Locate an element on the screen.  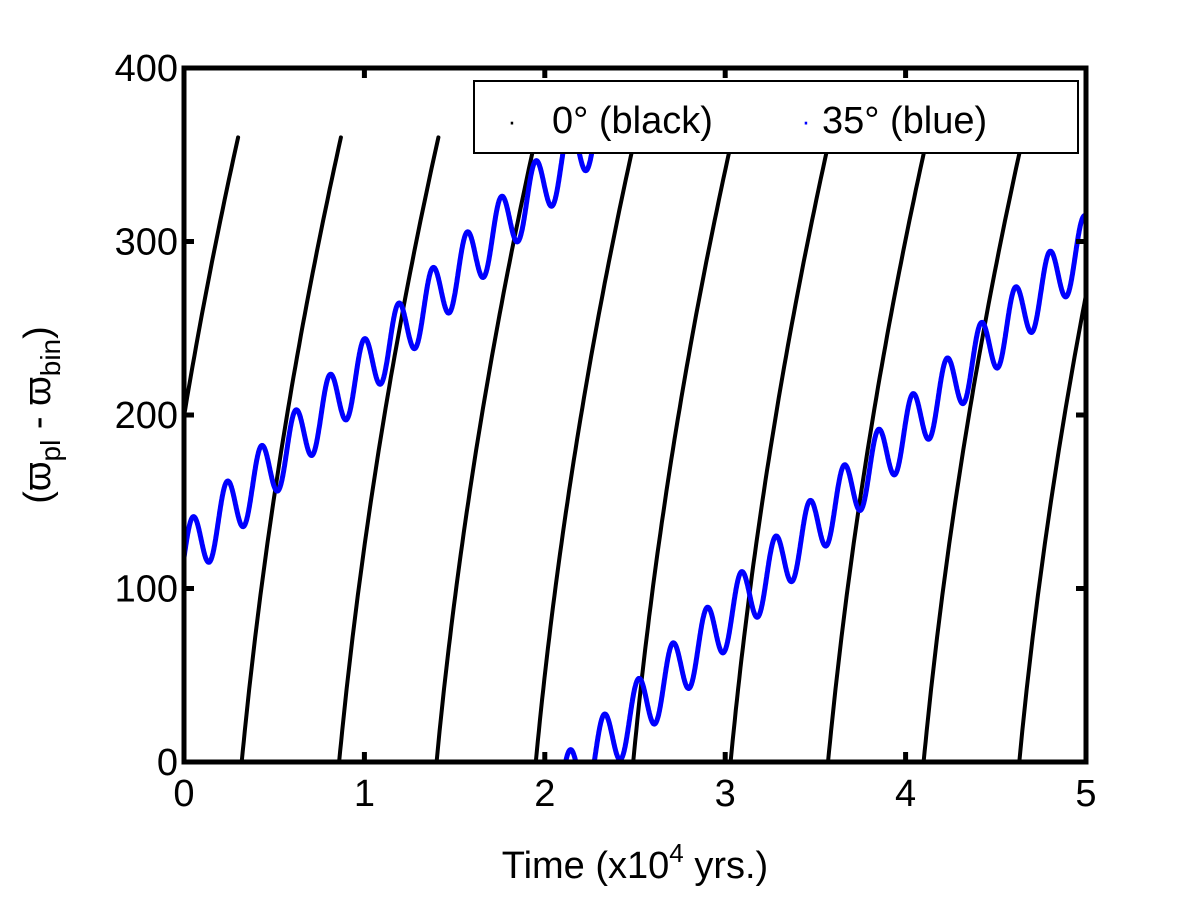
y-tick-label-0: 0 is located at coordinates (167, 763).